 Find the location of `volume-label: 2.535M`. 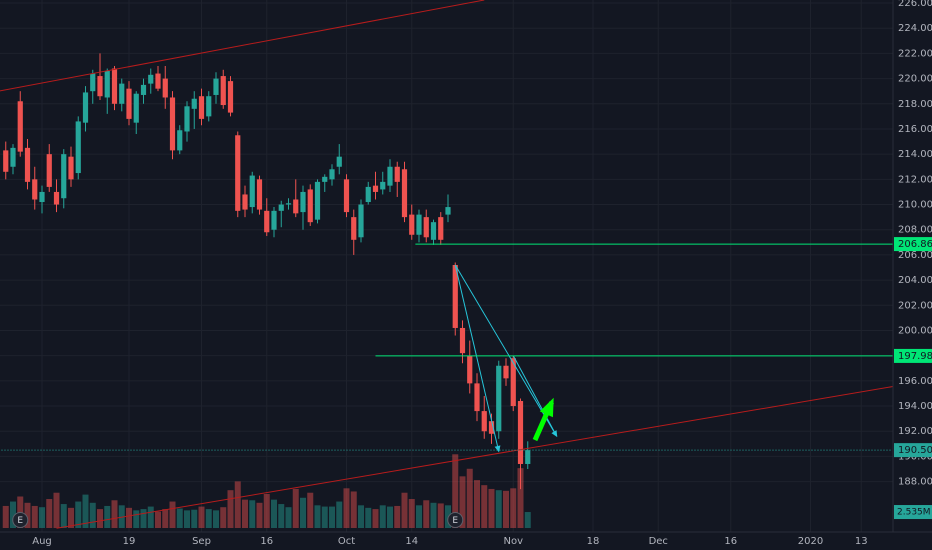

volume-label: 2.535M is located at coordinates (914, 513).